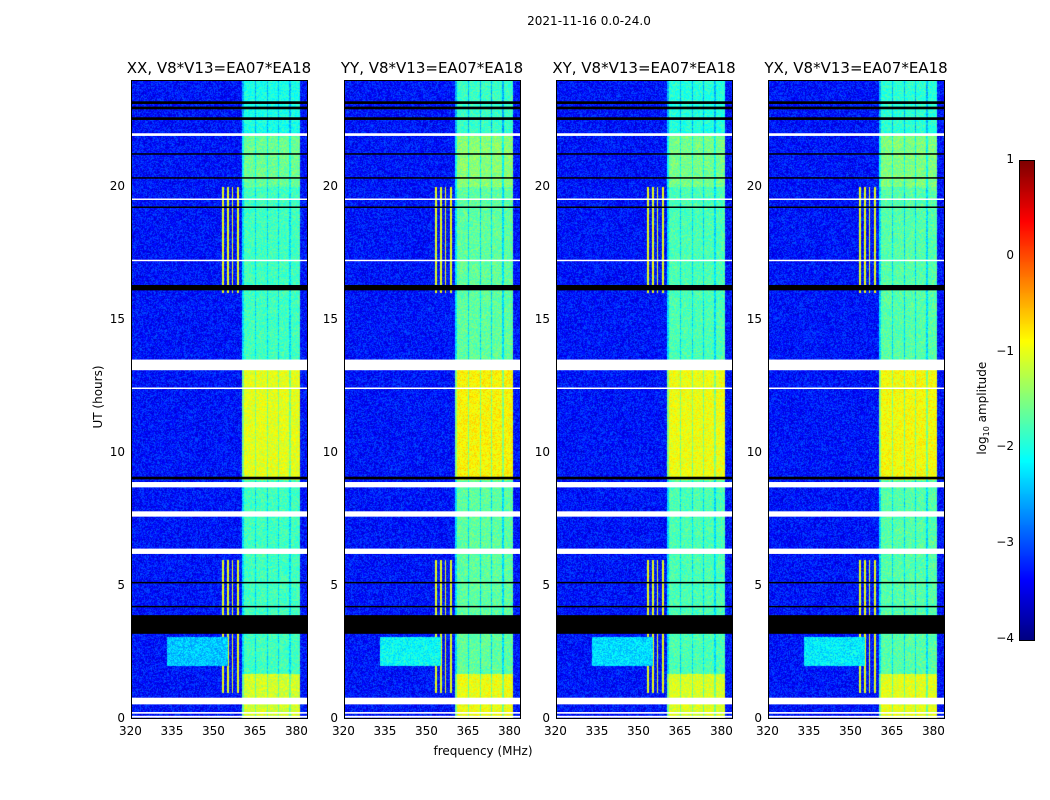 This screenshot has height=800, width=1050. Describe the element at coordinates (589, 21) in the screenshot. I see `suptitle: 2021-11-16 0.0-24.0` at that location.